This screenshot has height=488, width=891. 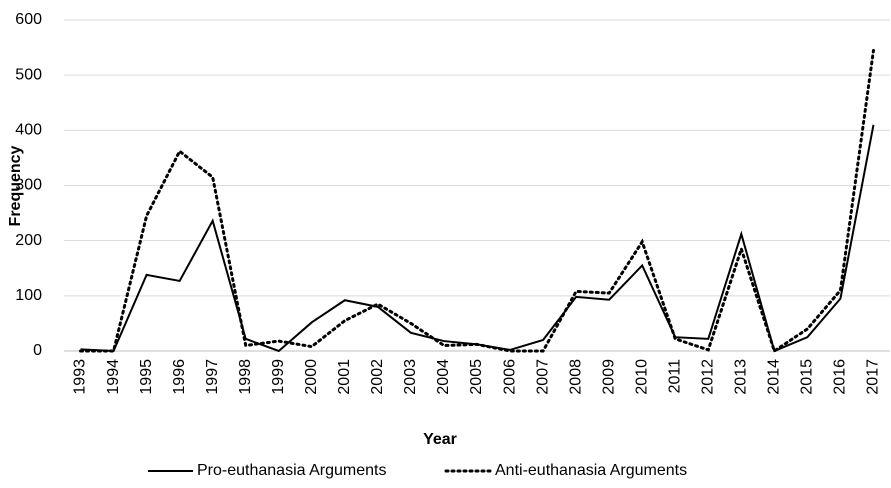 I want to click on x-tick-label: 2016, so click(x=840, y=377).